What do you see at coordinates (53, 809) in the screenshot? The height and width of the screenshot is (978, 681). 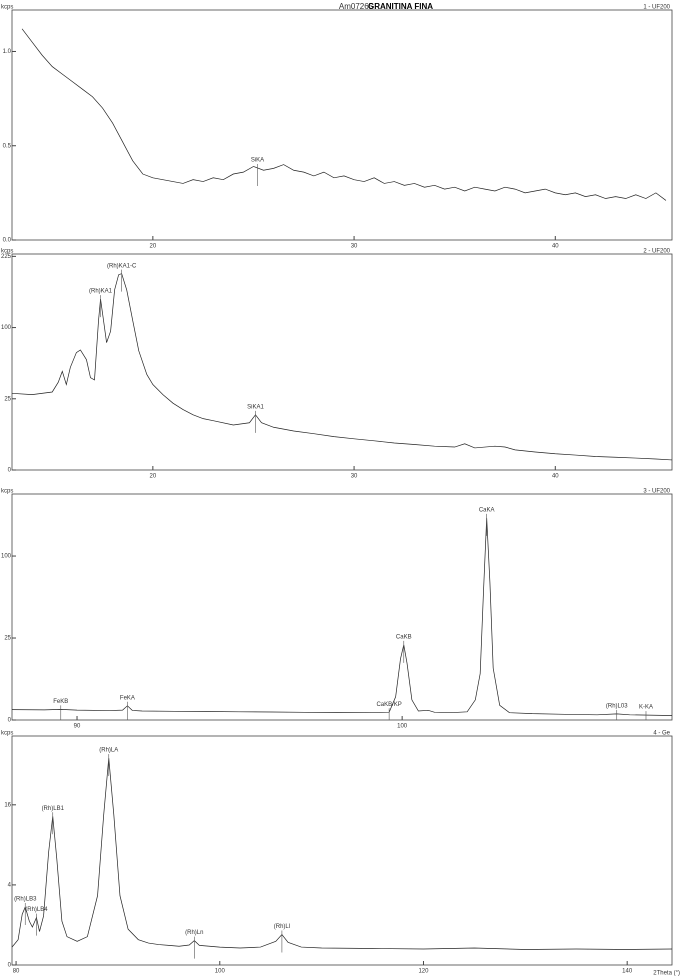 I see `annotation-label: (Rh)LB1` at bounding box center [53, 809].